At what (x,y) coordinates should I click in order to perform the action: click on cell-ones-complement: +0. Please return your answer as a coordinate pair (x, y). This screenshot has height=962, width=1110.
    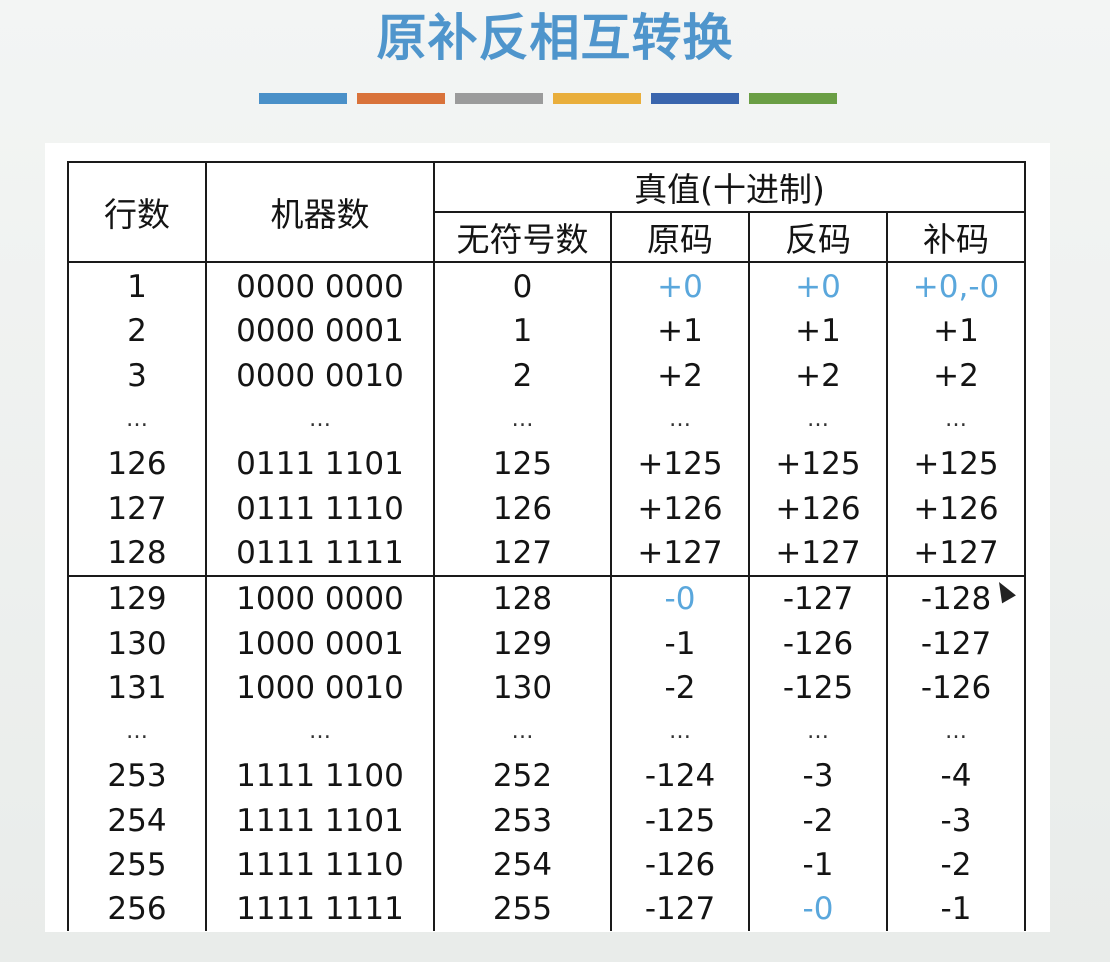
    Looking at the image, I should click on (818, 286).